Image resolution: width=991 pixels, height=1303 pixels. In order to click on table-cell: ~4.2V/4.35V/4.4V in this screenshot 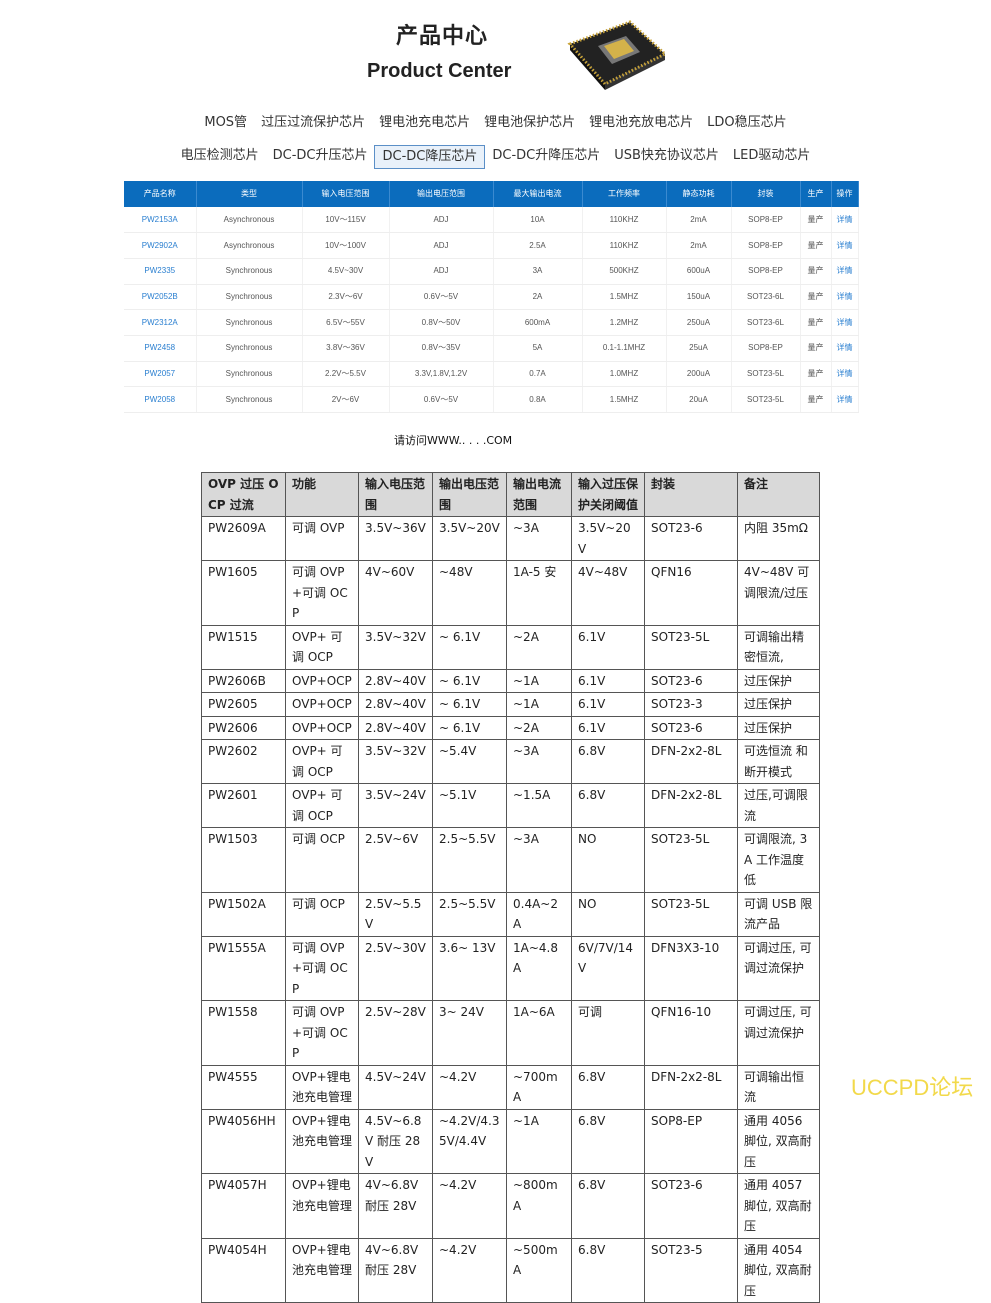, I will do `click(469, 1141)`.